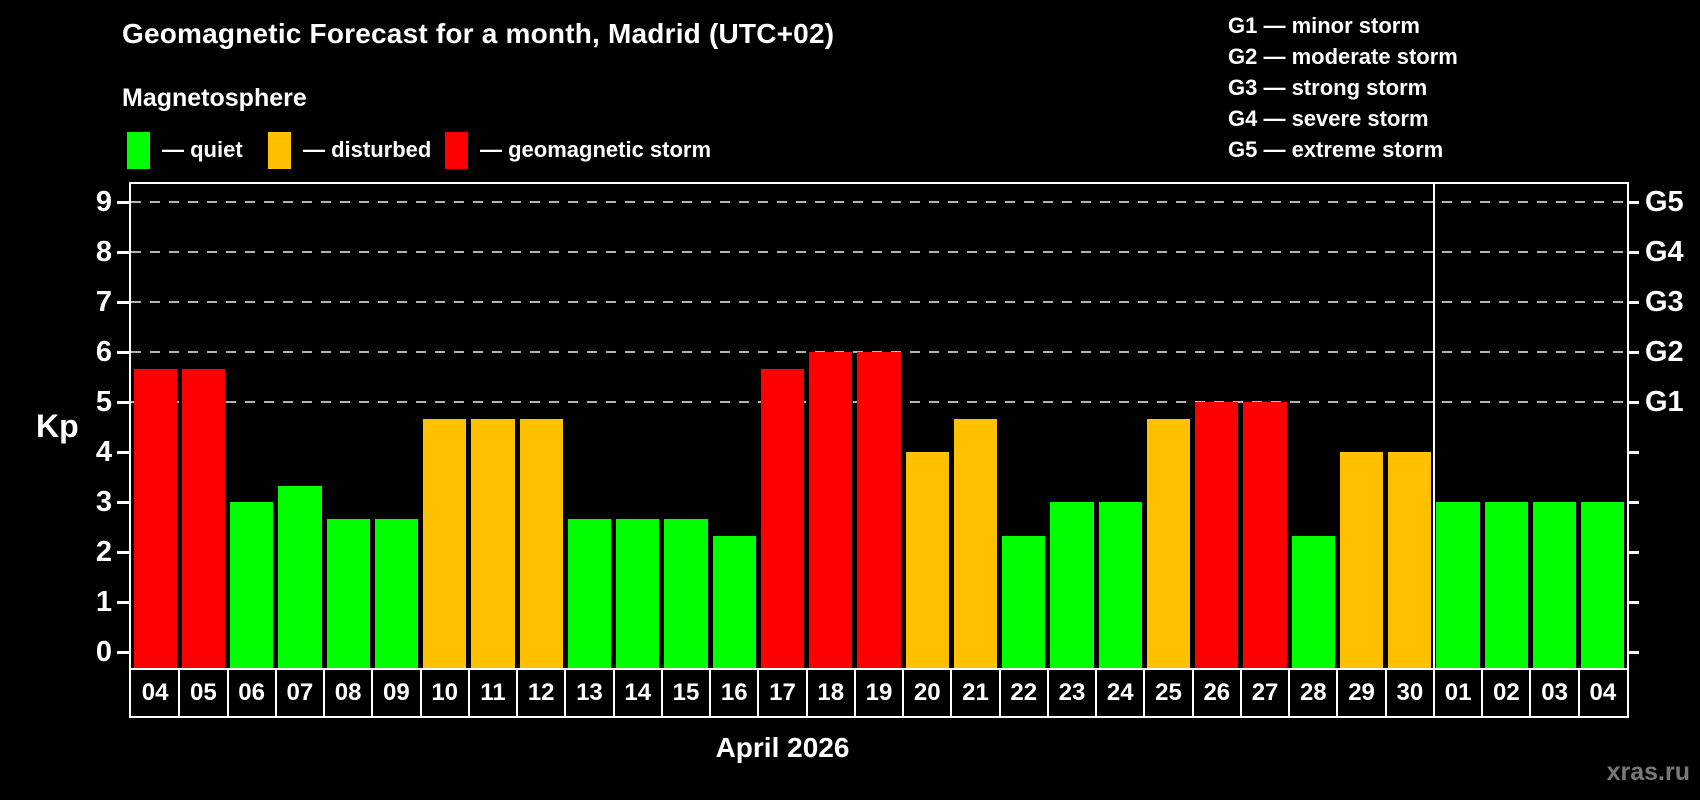 This screenshot has width=1700, height=800. I want to click on legend-item-quiet: — quiet, so click(185, 150).